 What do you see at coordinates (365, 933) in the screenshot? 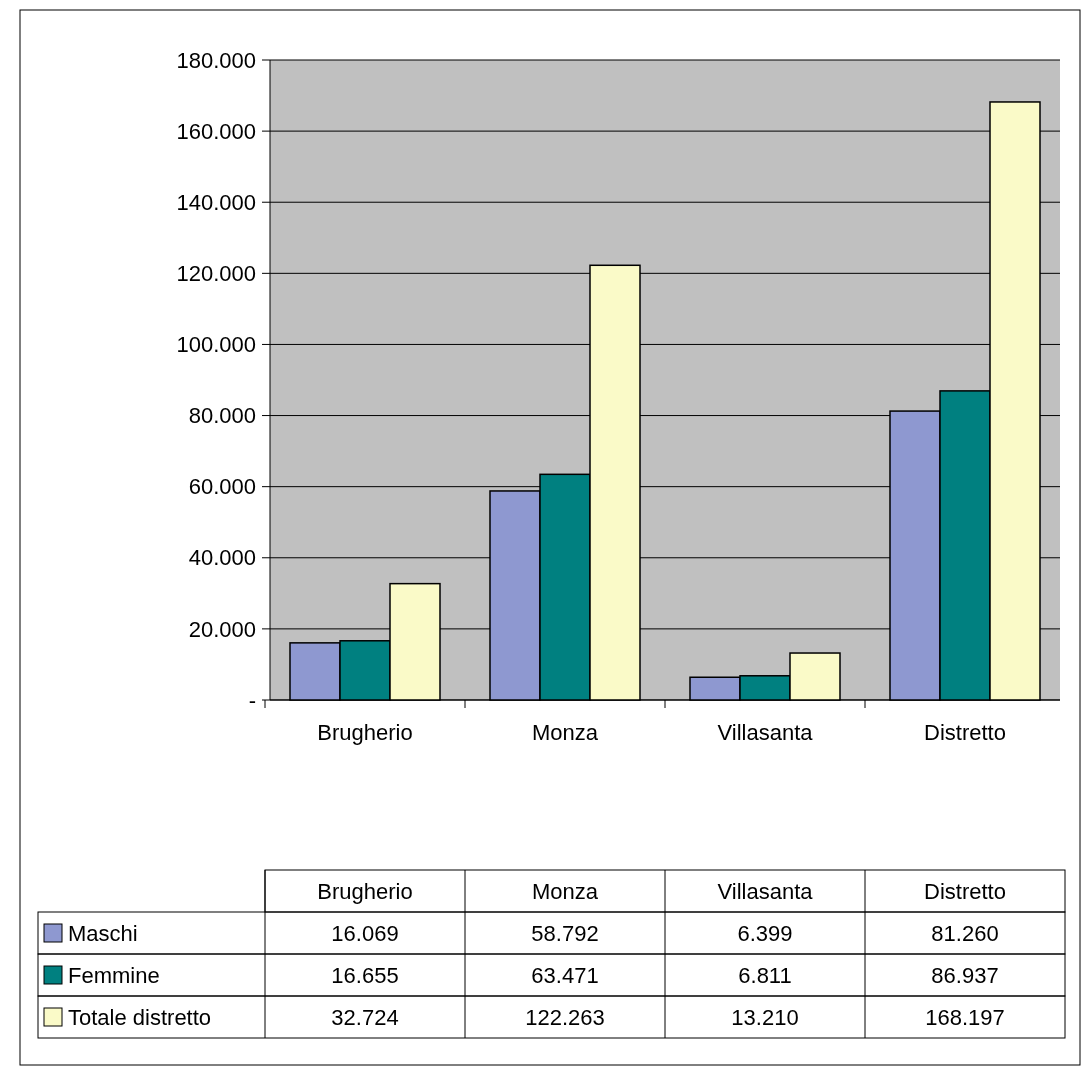
I see `data-label: 16.069` at bounding box center [365, 933].